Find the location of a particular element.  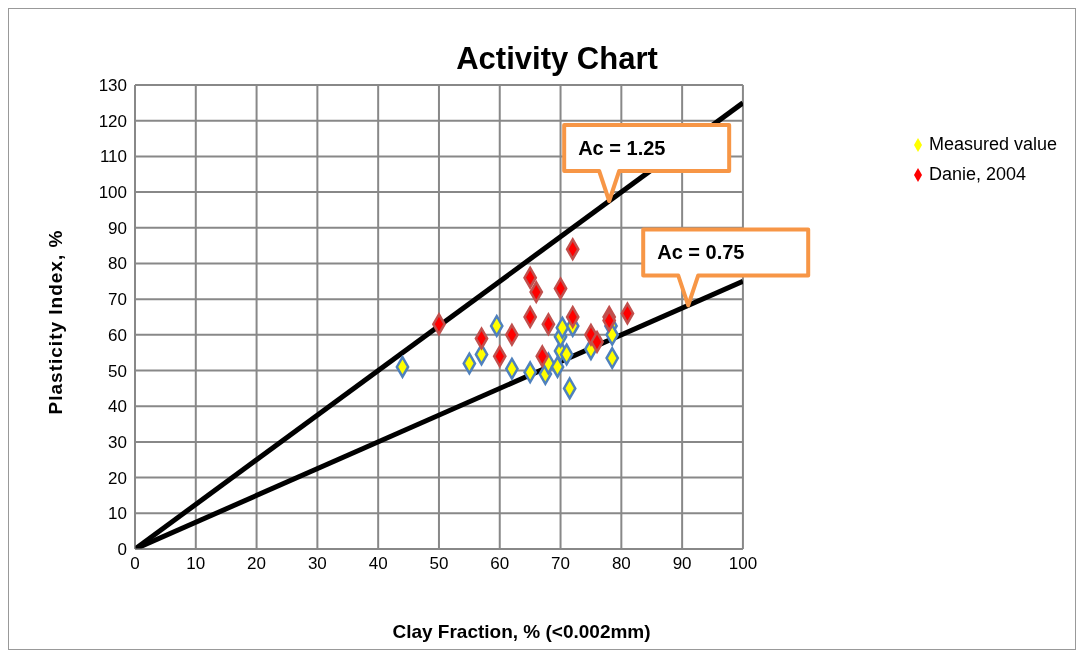

x-tick-label: 80 is located at coordinates (621, 564).